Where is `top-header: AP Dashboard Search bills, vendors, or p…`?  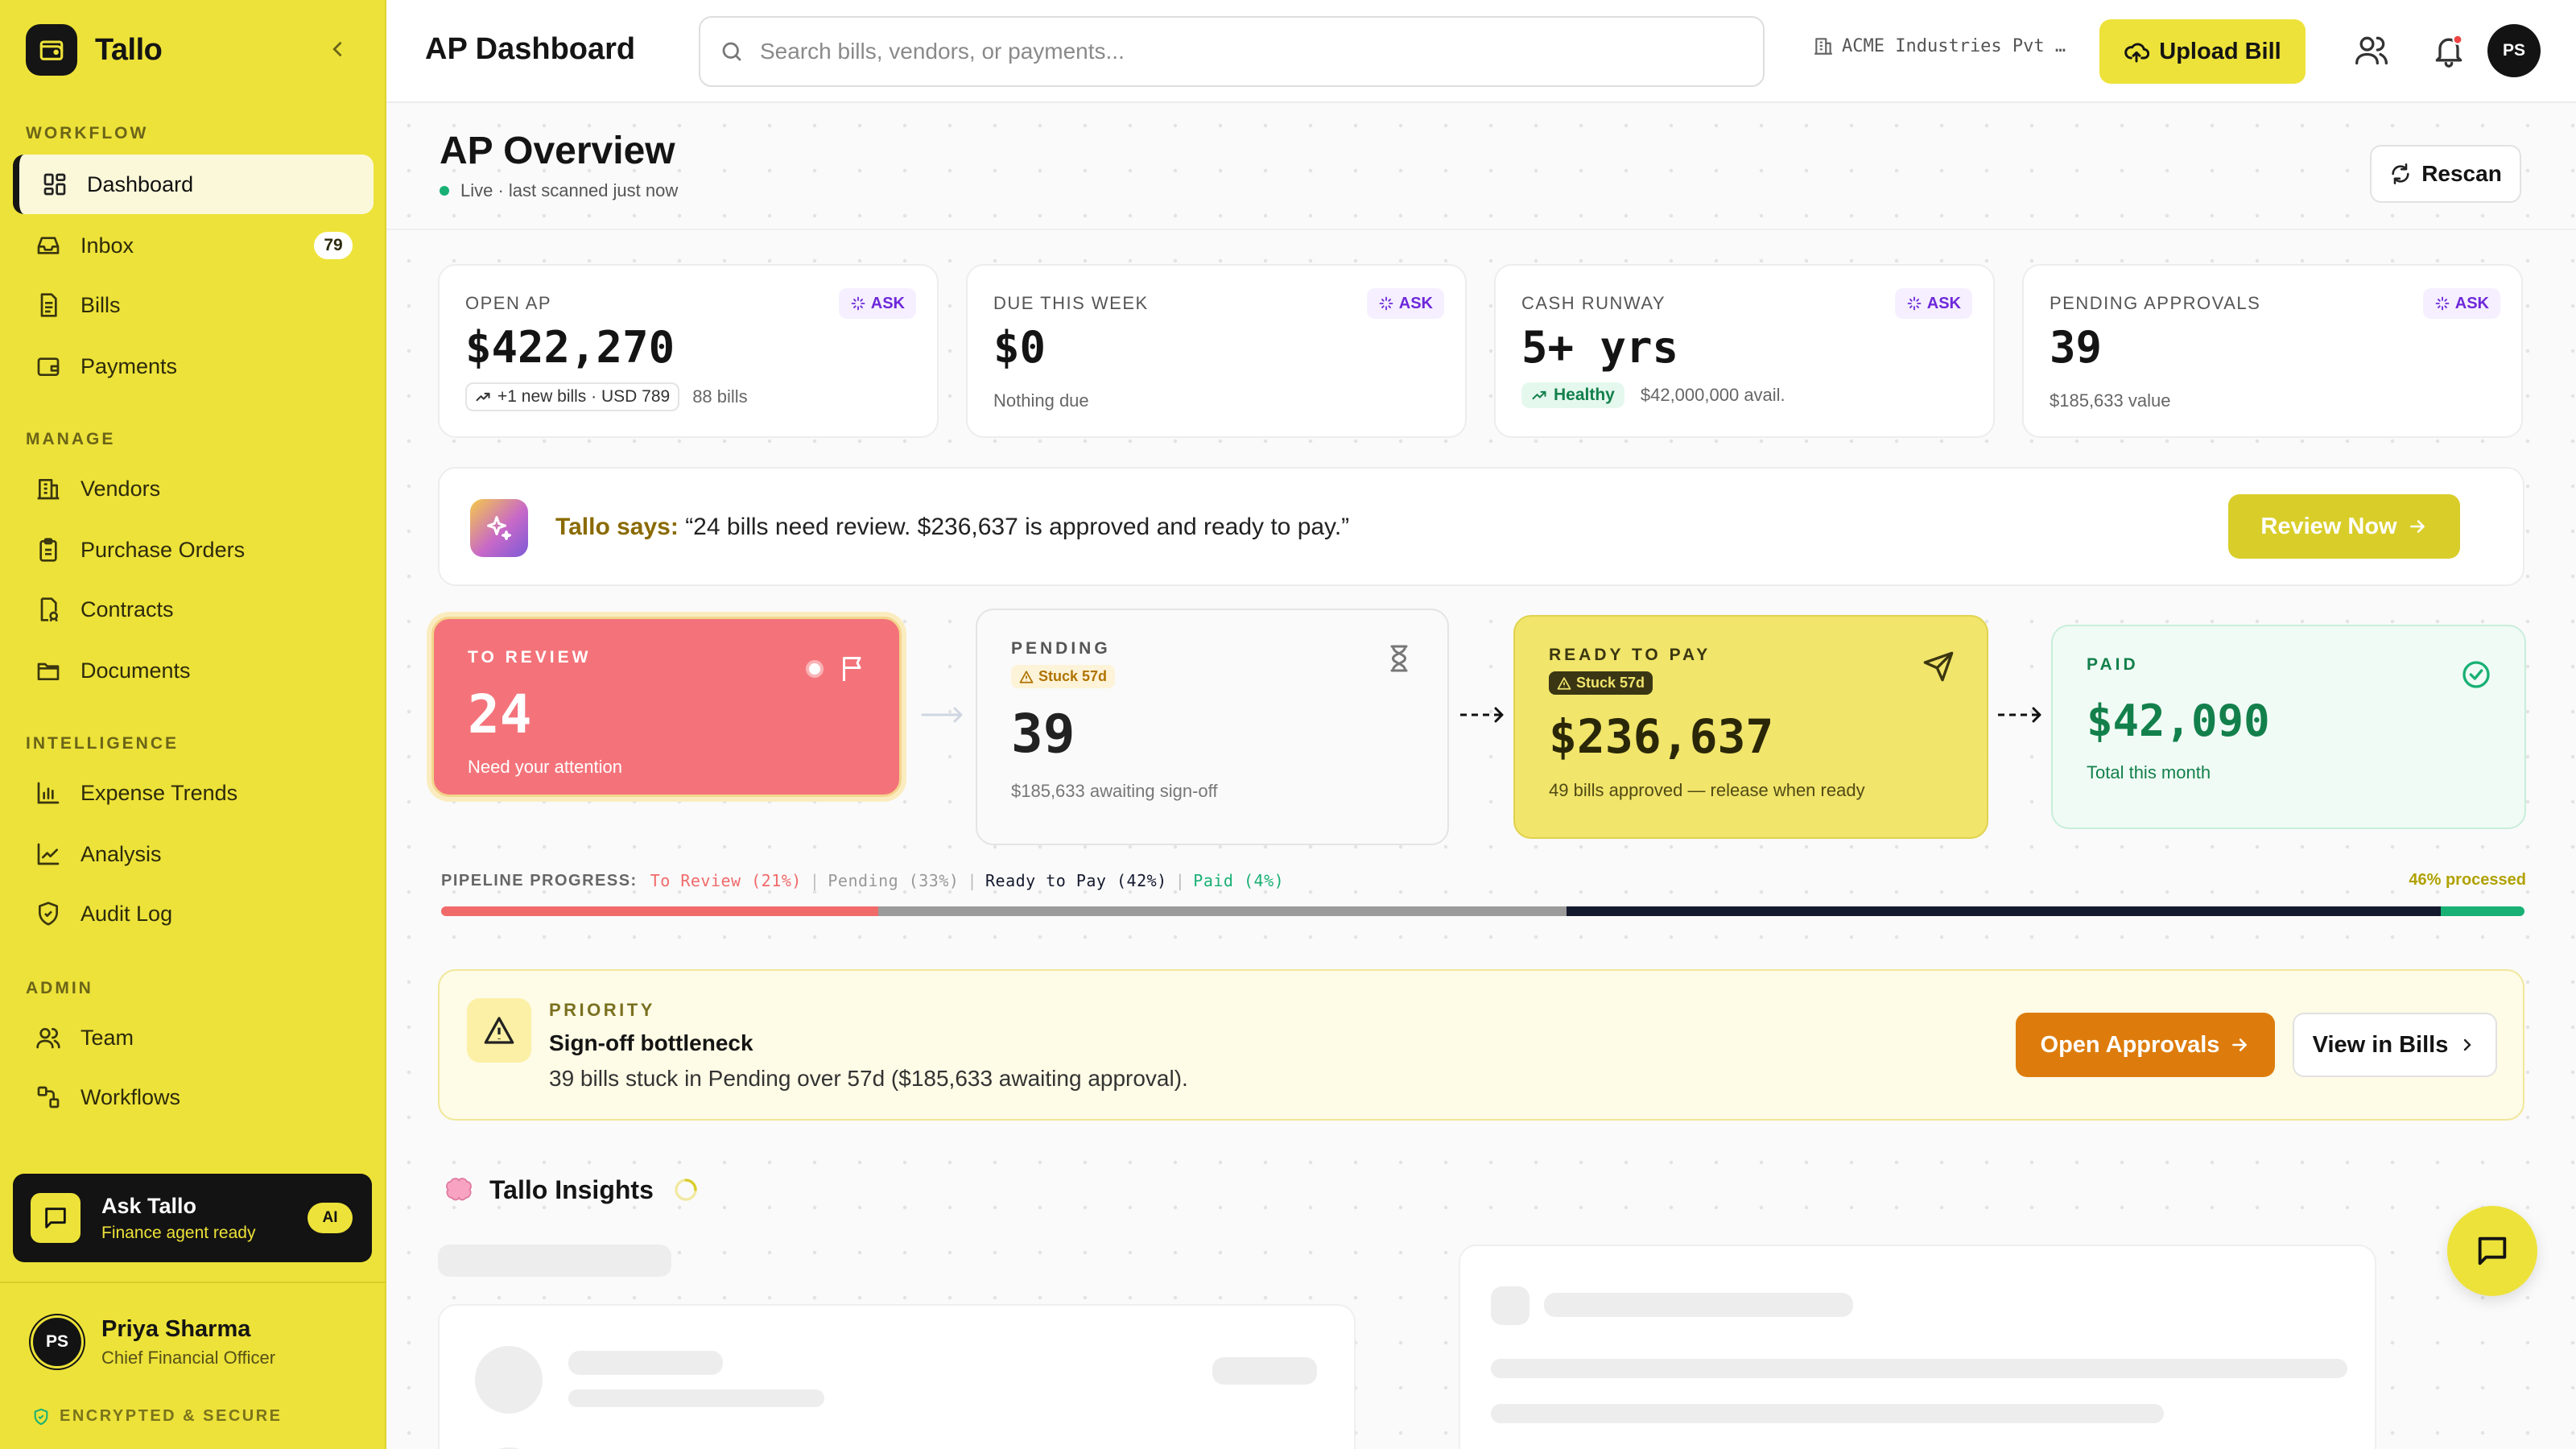 top-header: AP Dashboard Search bills, vendors, or p… is located at coordinates (1481, 51).